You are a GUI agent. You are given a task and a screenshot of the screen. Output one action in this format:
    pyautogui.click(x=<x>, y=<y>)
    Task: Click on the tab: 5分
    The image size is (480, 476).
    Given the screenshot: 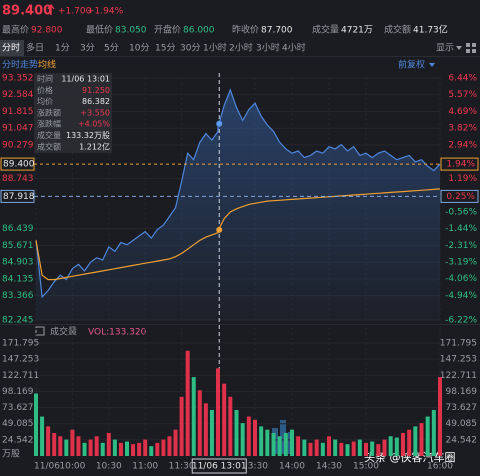 What is the action you would take?
    pyautogui.click(x=111, y=48)
    